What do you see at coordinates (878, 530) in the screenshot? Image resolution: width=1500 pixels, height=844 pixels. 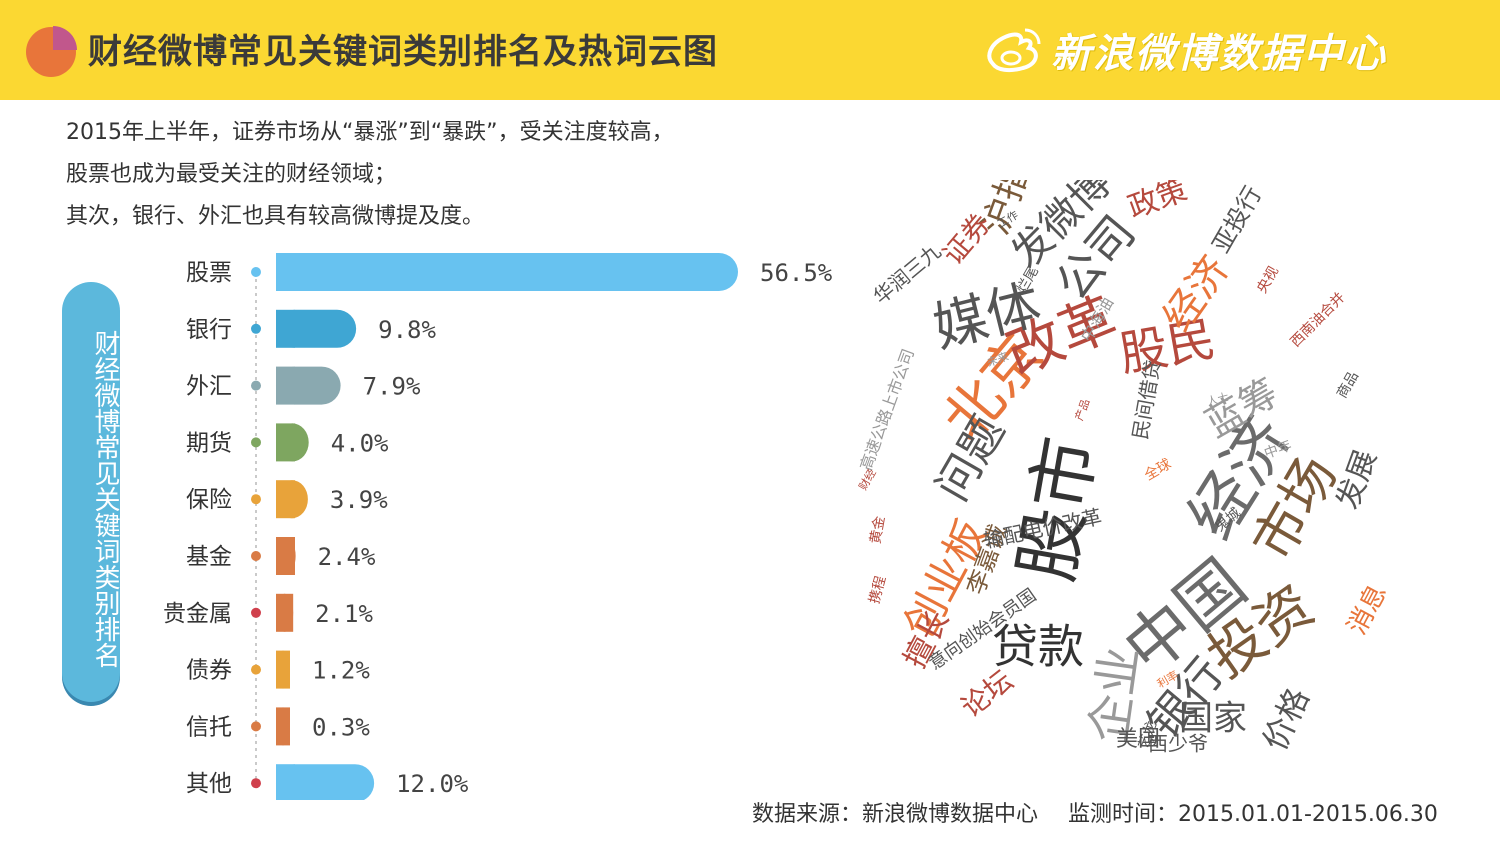 I see `cloud-word: 黄金` at bounding box center [878, 530].